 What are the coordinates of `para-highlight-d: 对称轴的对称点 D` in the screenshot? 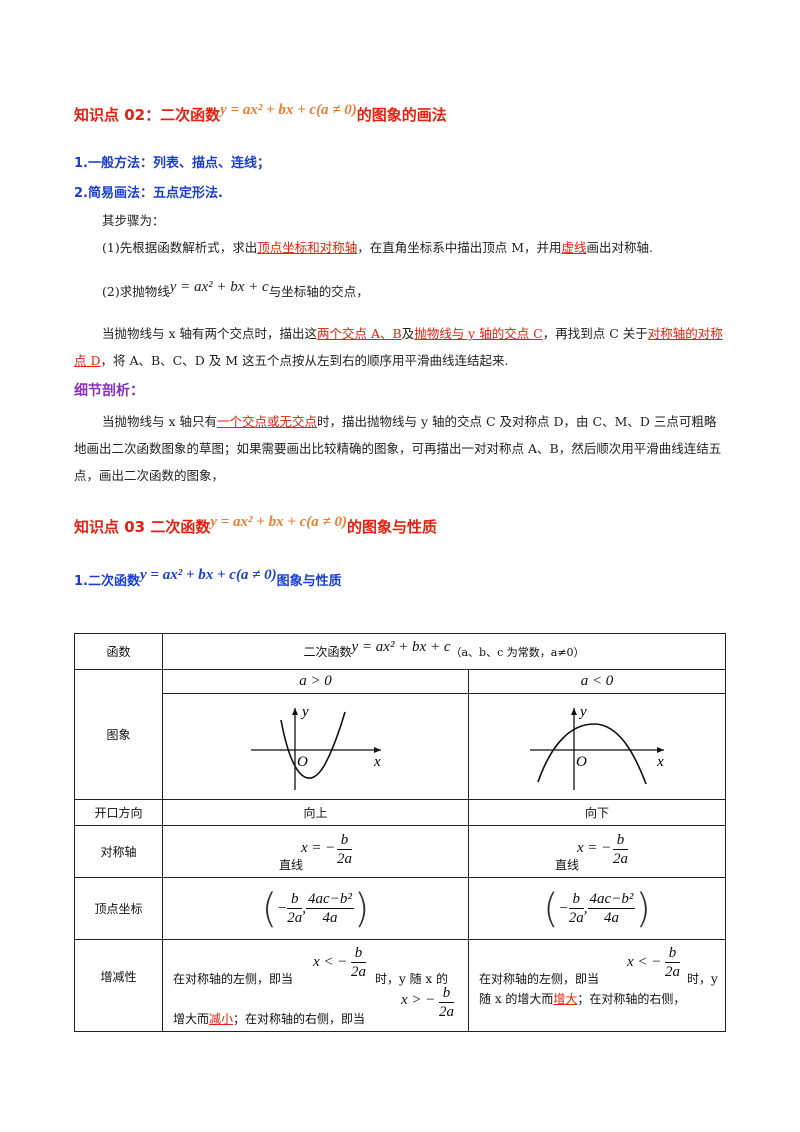 It's located at (398, 347).